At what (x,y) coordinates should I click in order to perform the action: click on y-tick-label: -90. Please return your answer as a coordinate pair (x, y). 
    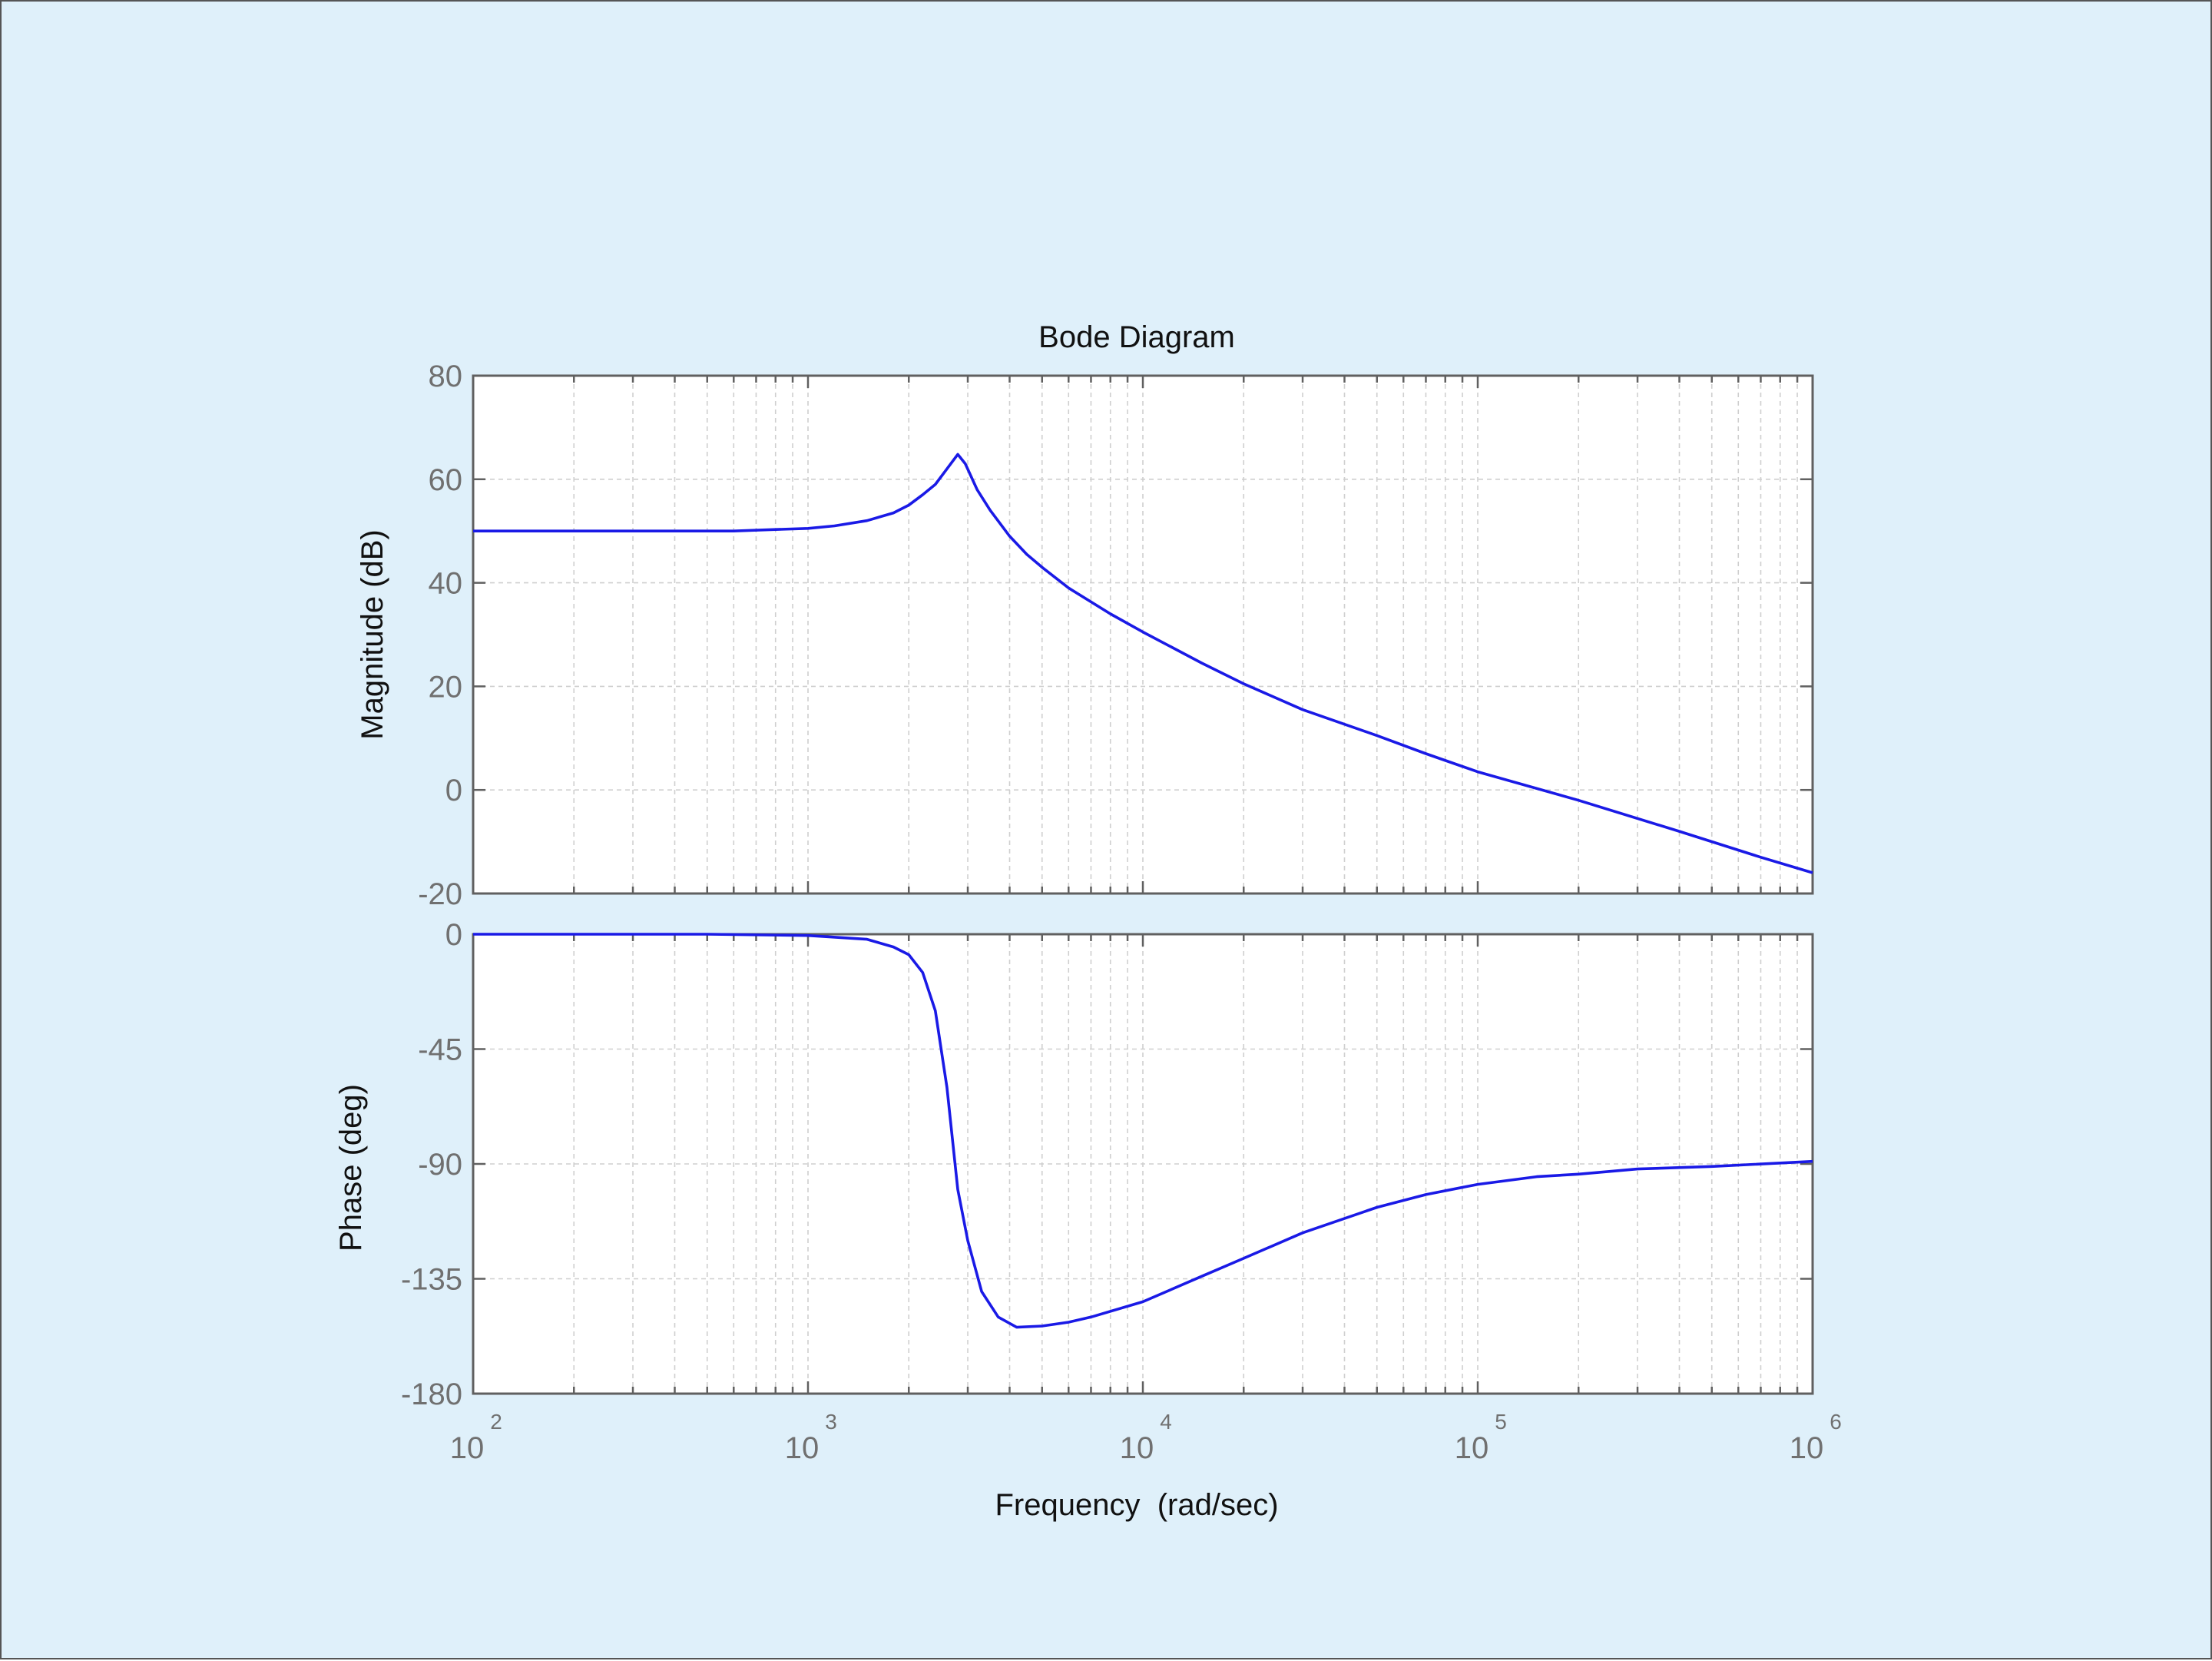
    Looking at the image, I should click on (440, 1165).